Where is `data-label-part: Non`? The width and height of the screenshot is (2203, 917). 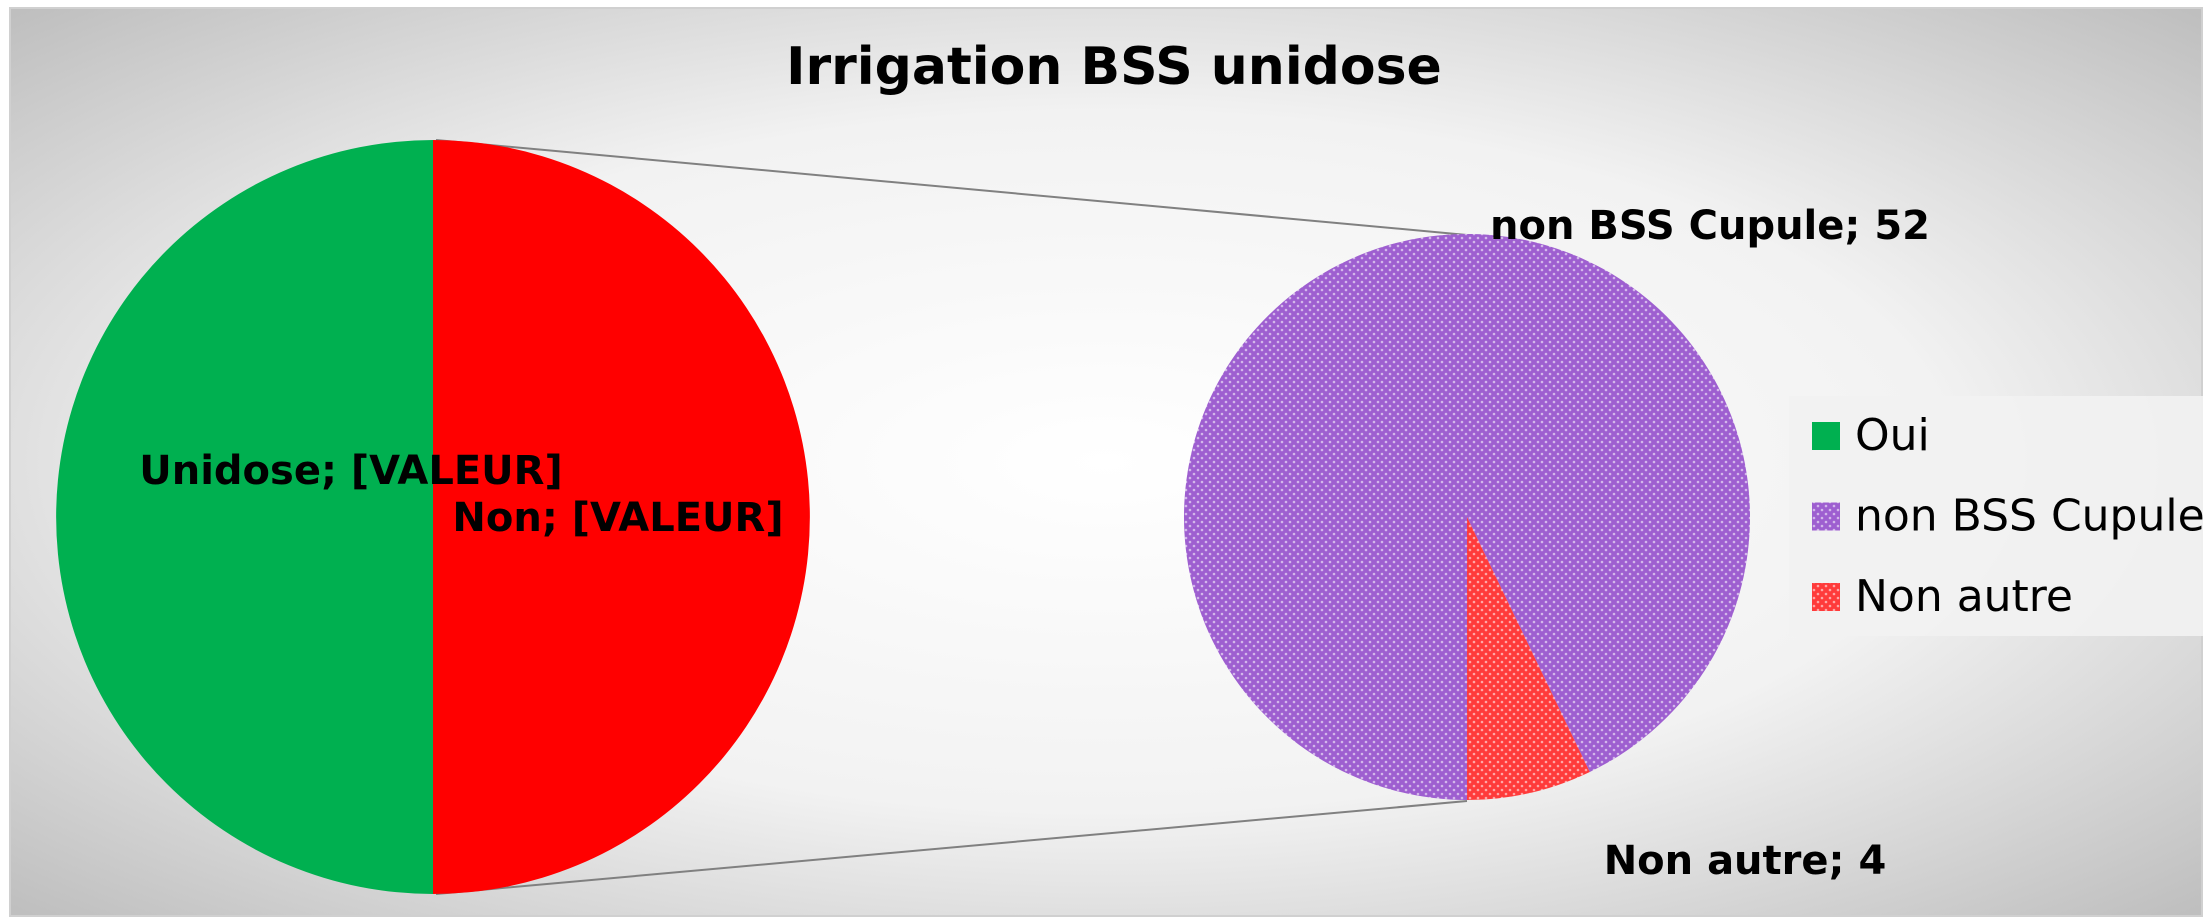 data-label-part: Non is located at coordinates (496, 518).